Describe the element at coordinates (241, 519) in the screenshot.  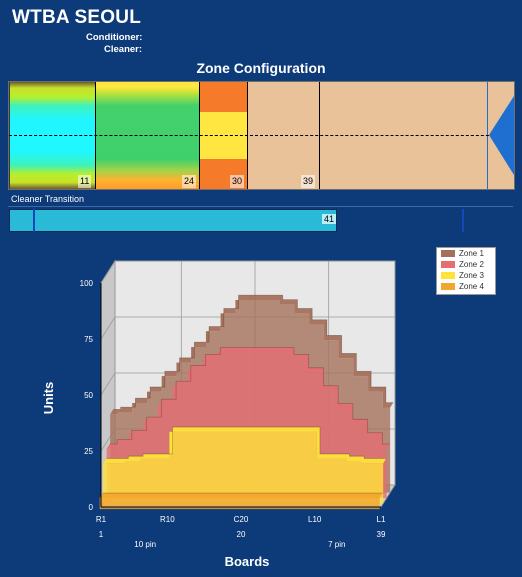
I see `x-tick-label: C20` at that location.